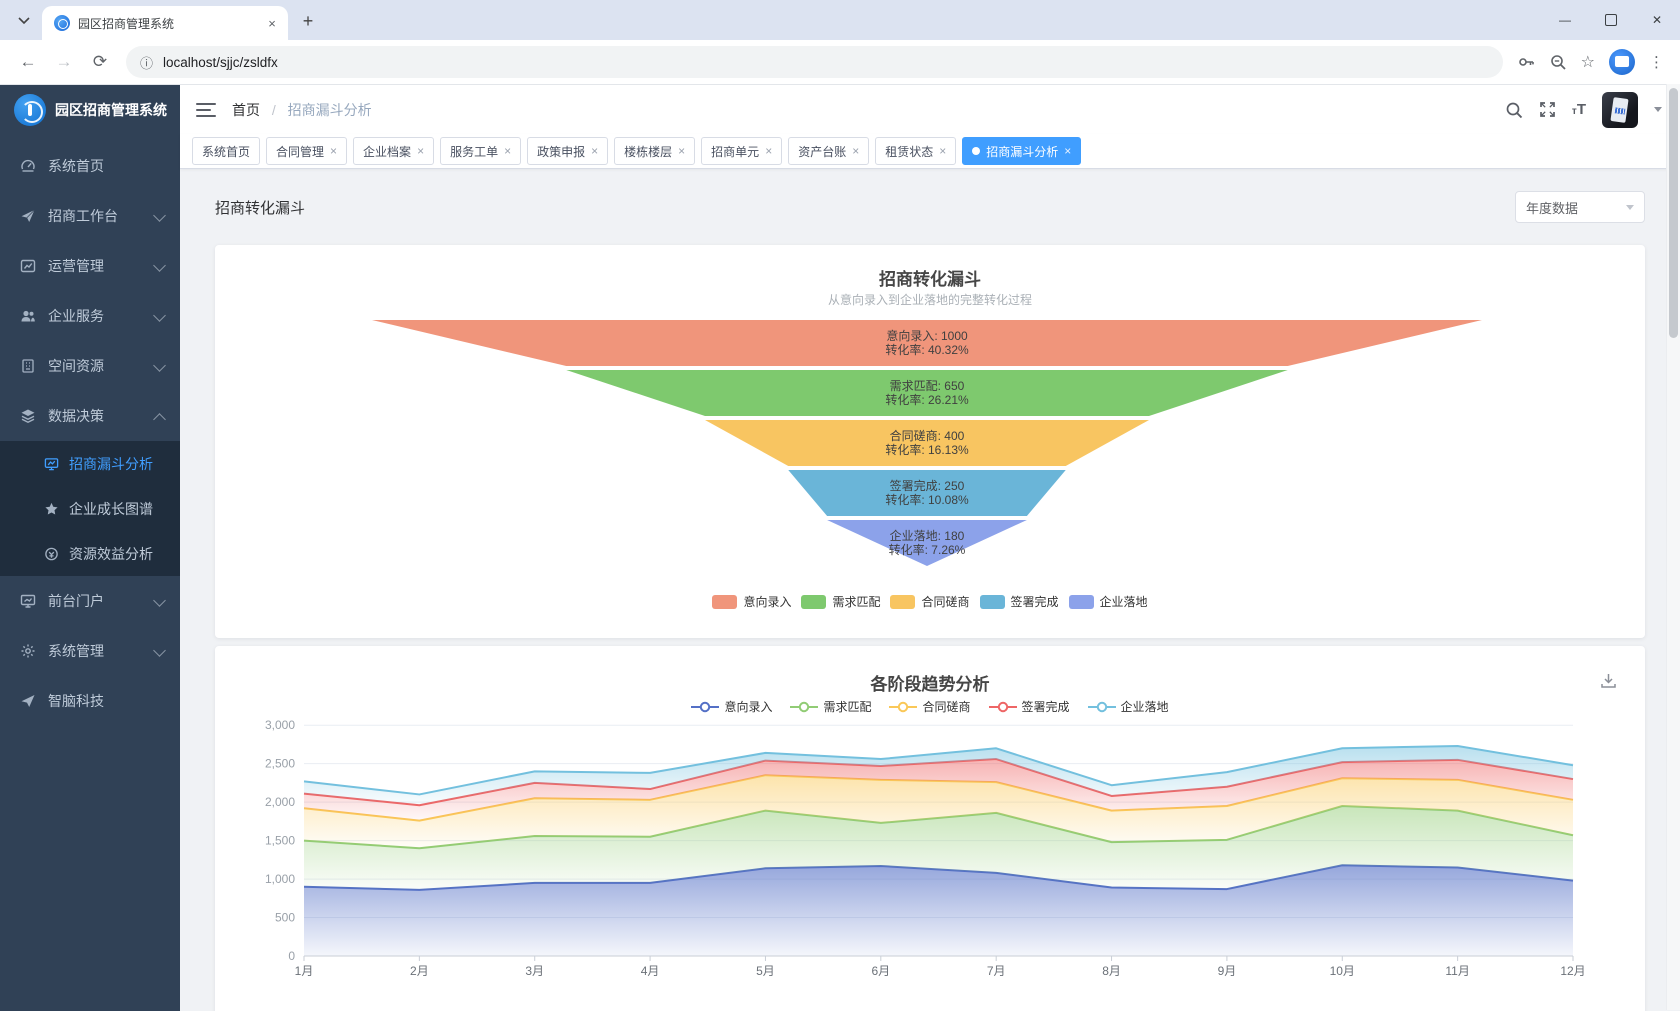  Describe the element at coordinates (1565, 20) in the screenshot. I see `minimize-button: —` at that location.